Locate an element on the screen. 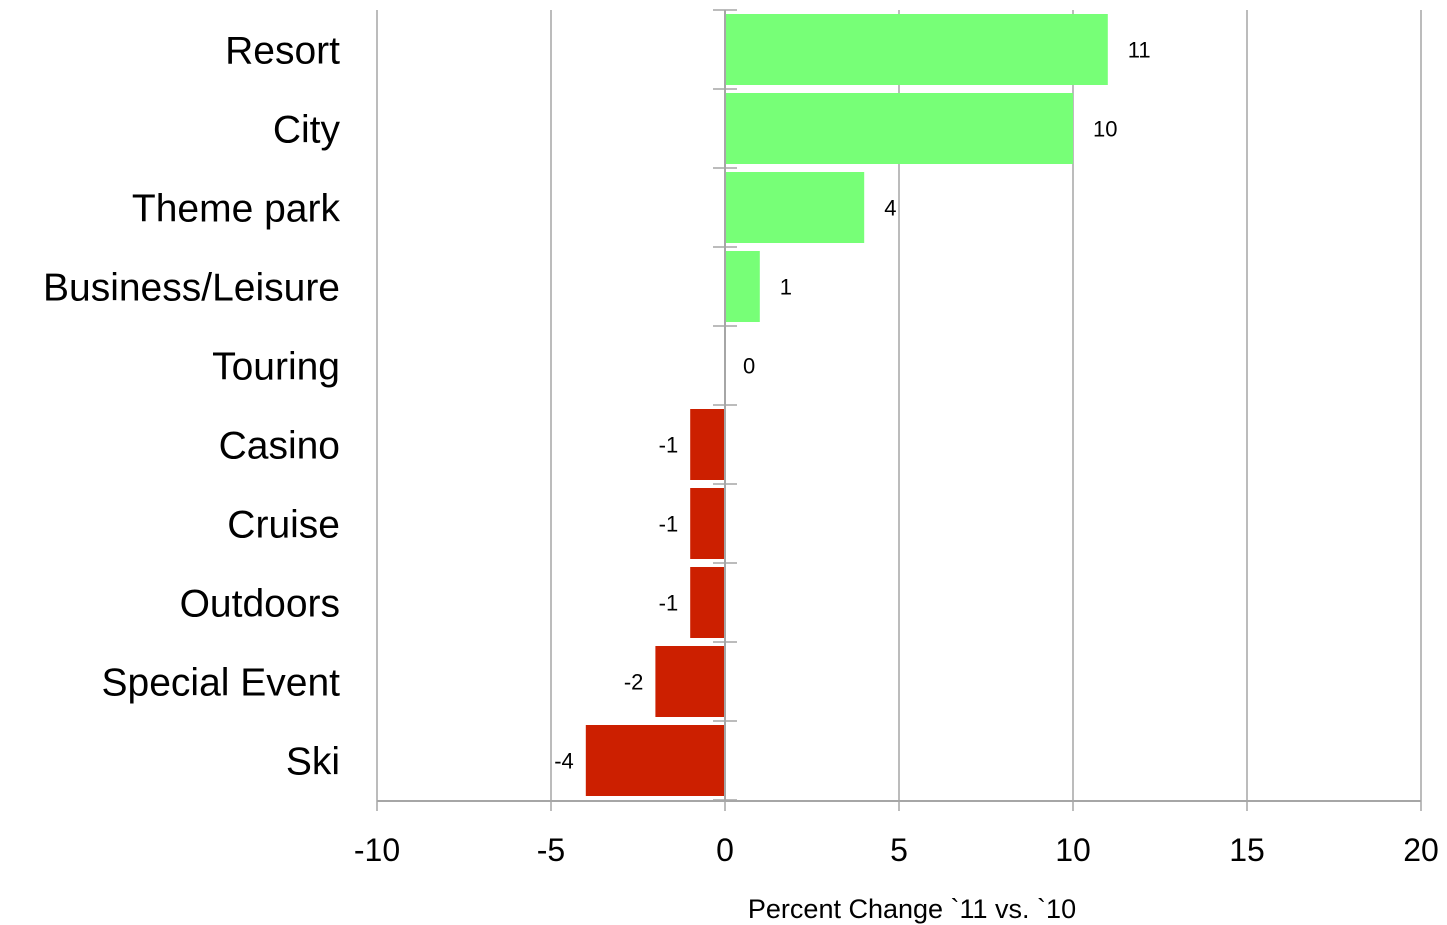  category-label-4: Touring is located at coordinates (276, 367).